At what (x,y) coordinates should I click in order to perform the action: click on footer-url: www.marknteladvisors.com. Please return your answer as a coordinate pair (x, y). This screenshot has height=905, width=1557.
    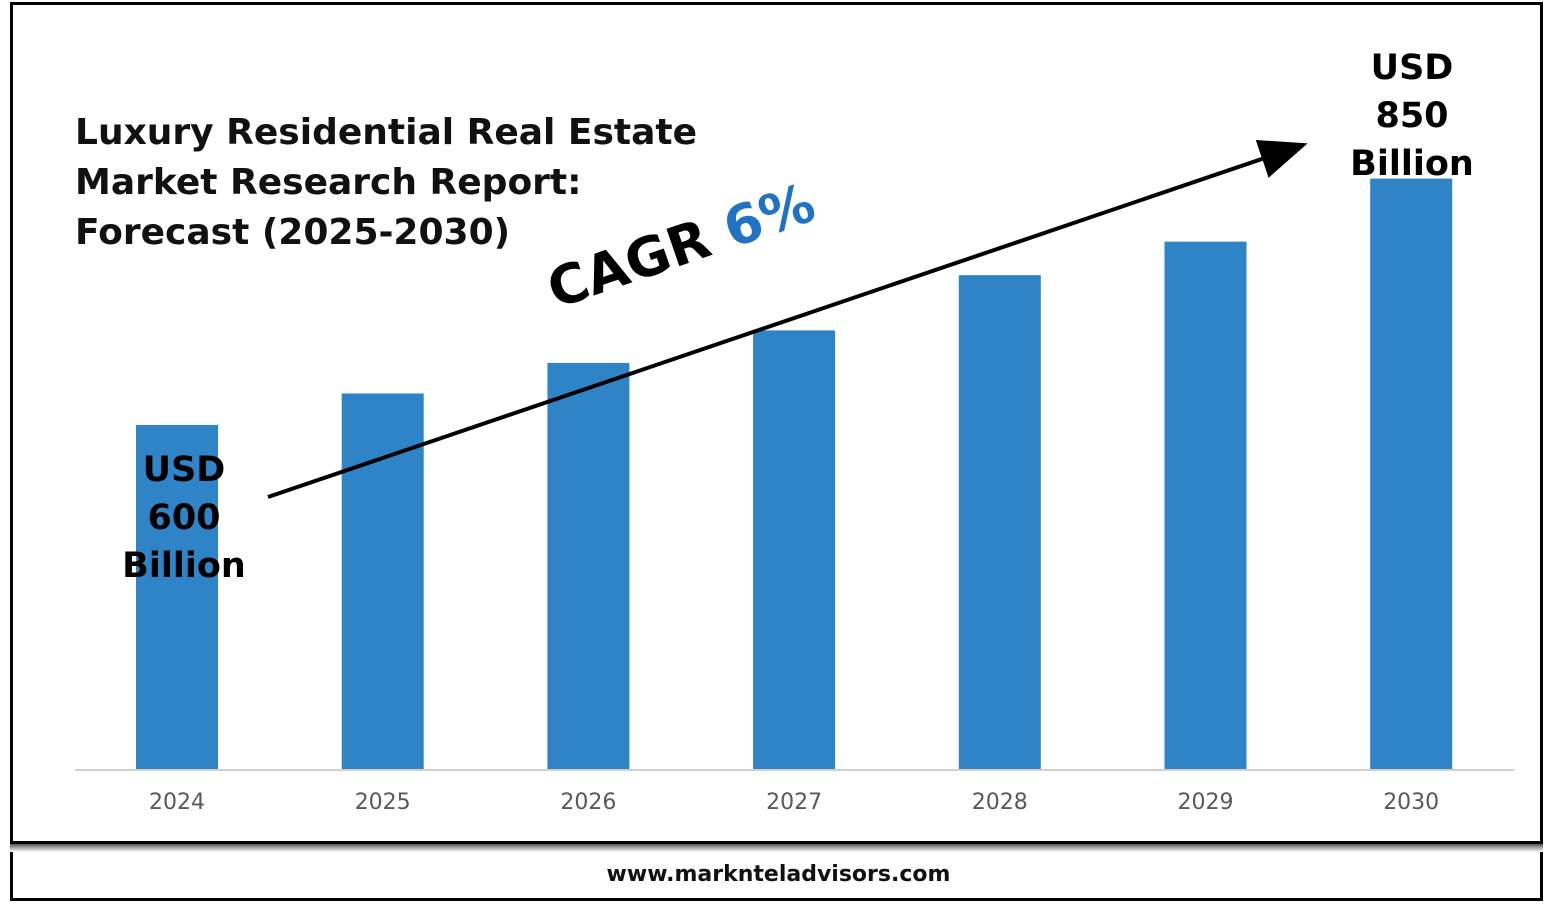
    Looking at the image, I should click on (778, 874).